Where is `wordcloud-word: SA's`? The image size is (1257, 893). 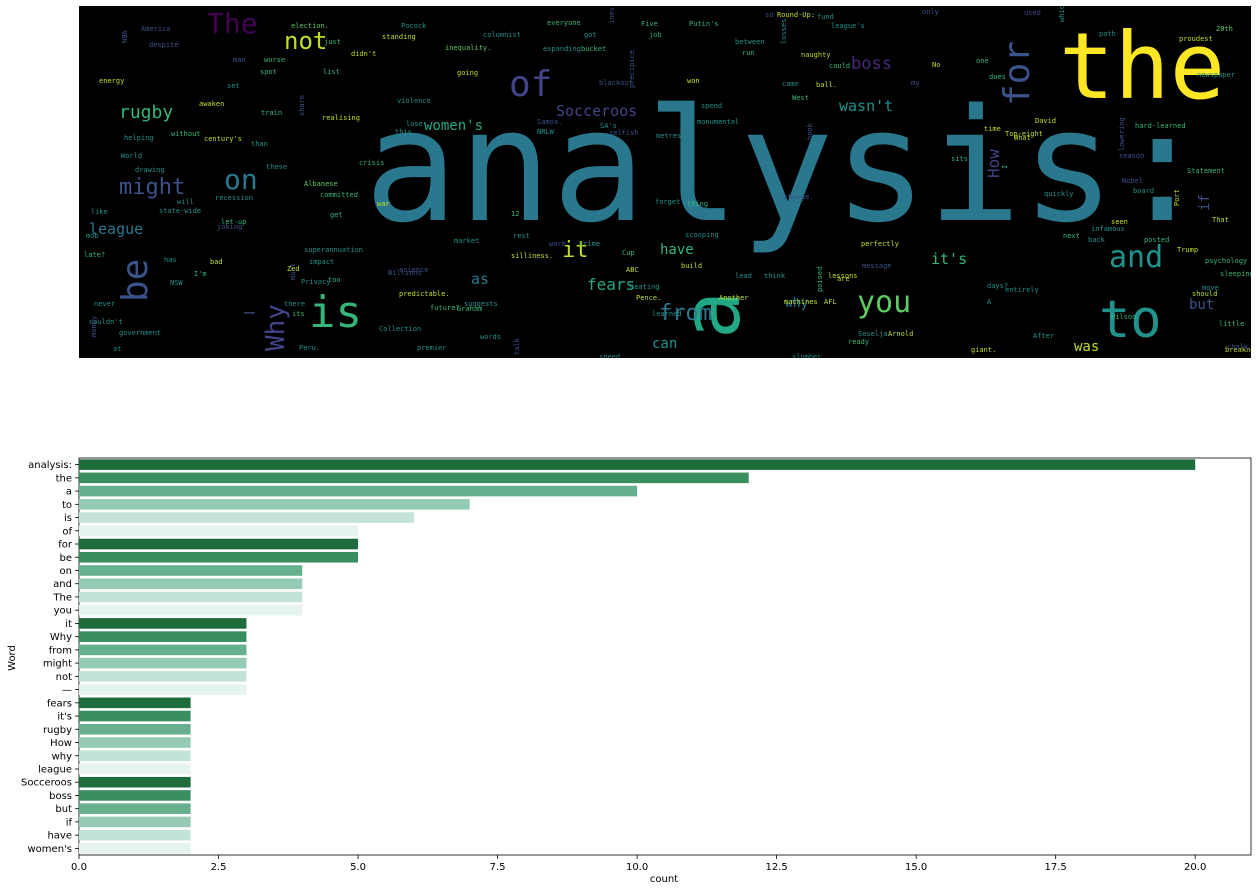
wordcloud-word: SA's is located at coordinates (608, 126).